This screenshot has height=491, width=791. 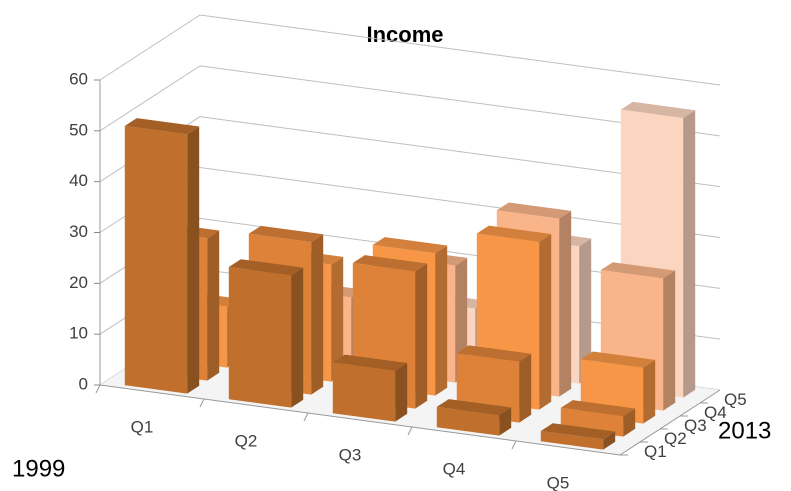 What do you see at coordinates (670, 422) in the screenshot?
I see `z-axis` at bounding box center [670, 422].